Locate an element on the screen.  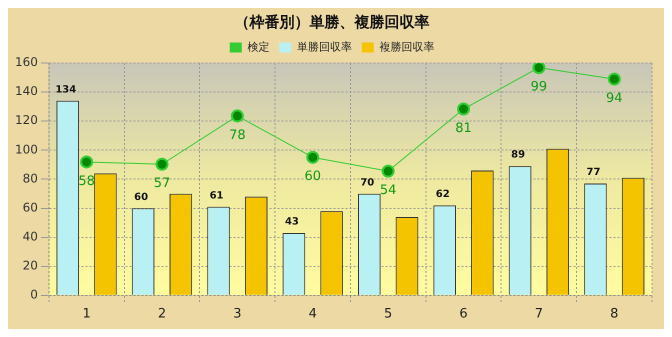
chart-title: （枠番別）単勝、複勝回収率 is located at coordinates (332, 21).